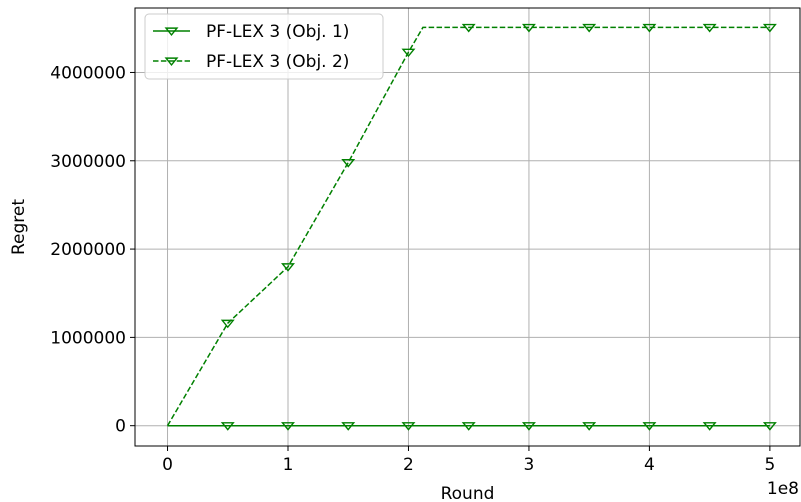  What do you see at coordinates (529, 465) in the screenshot?
I see `x-tick-label: 3` at bounding box center [529, 465].